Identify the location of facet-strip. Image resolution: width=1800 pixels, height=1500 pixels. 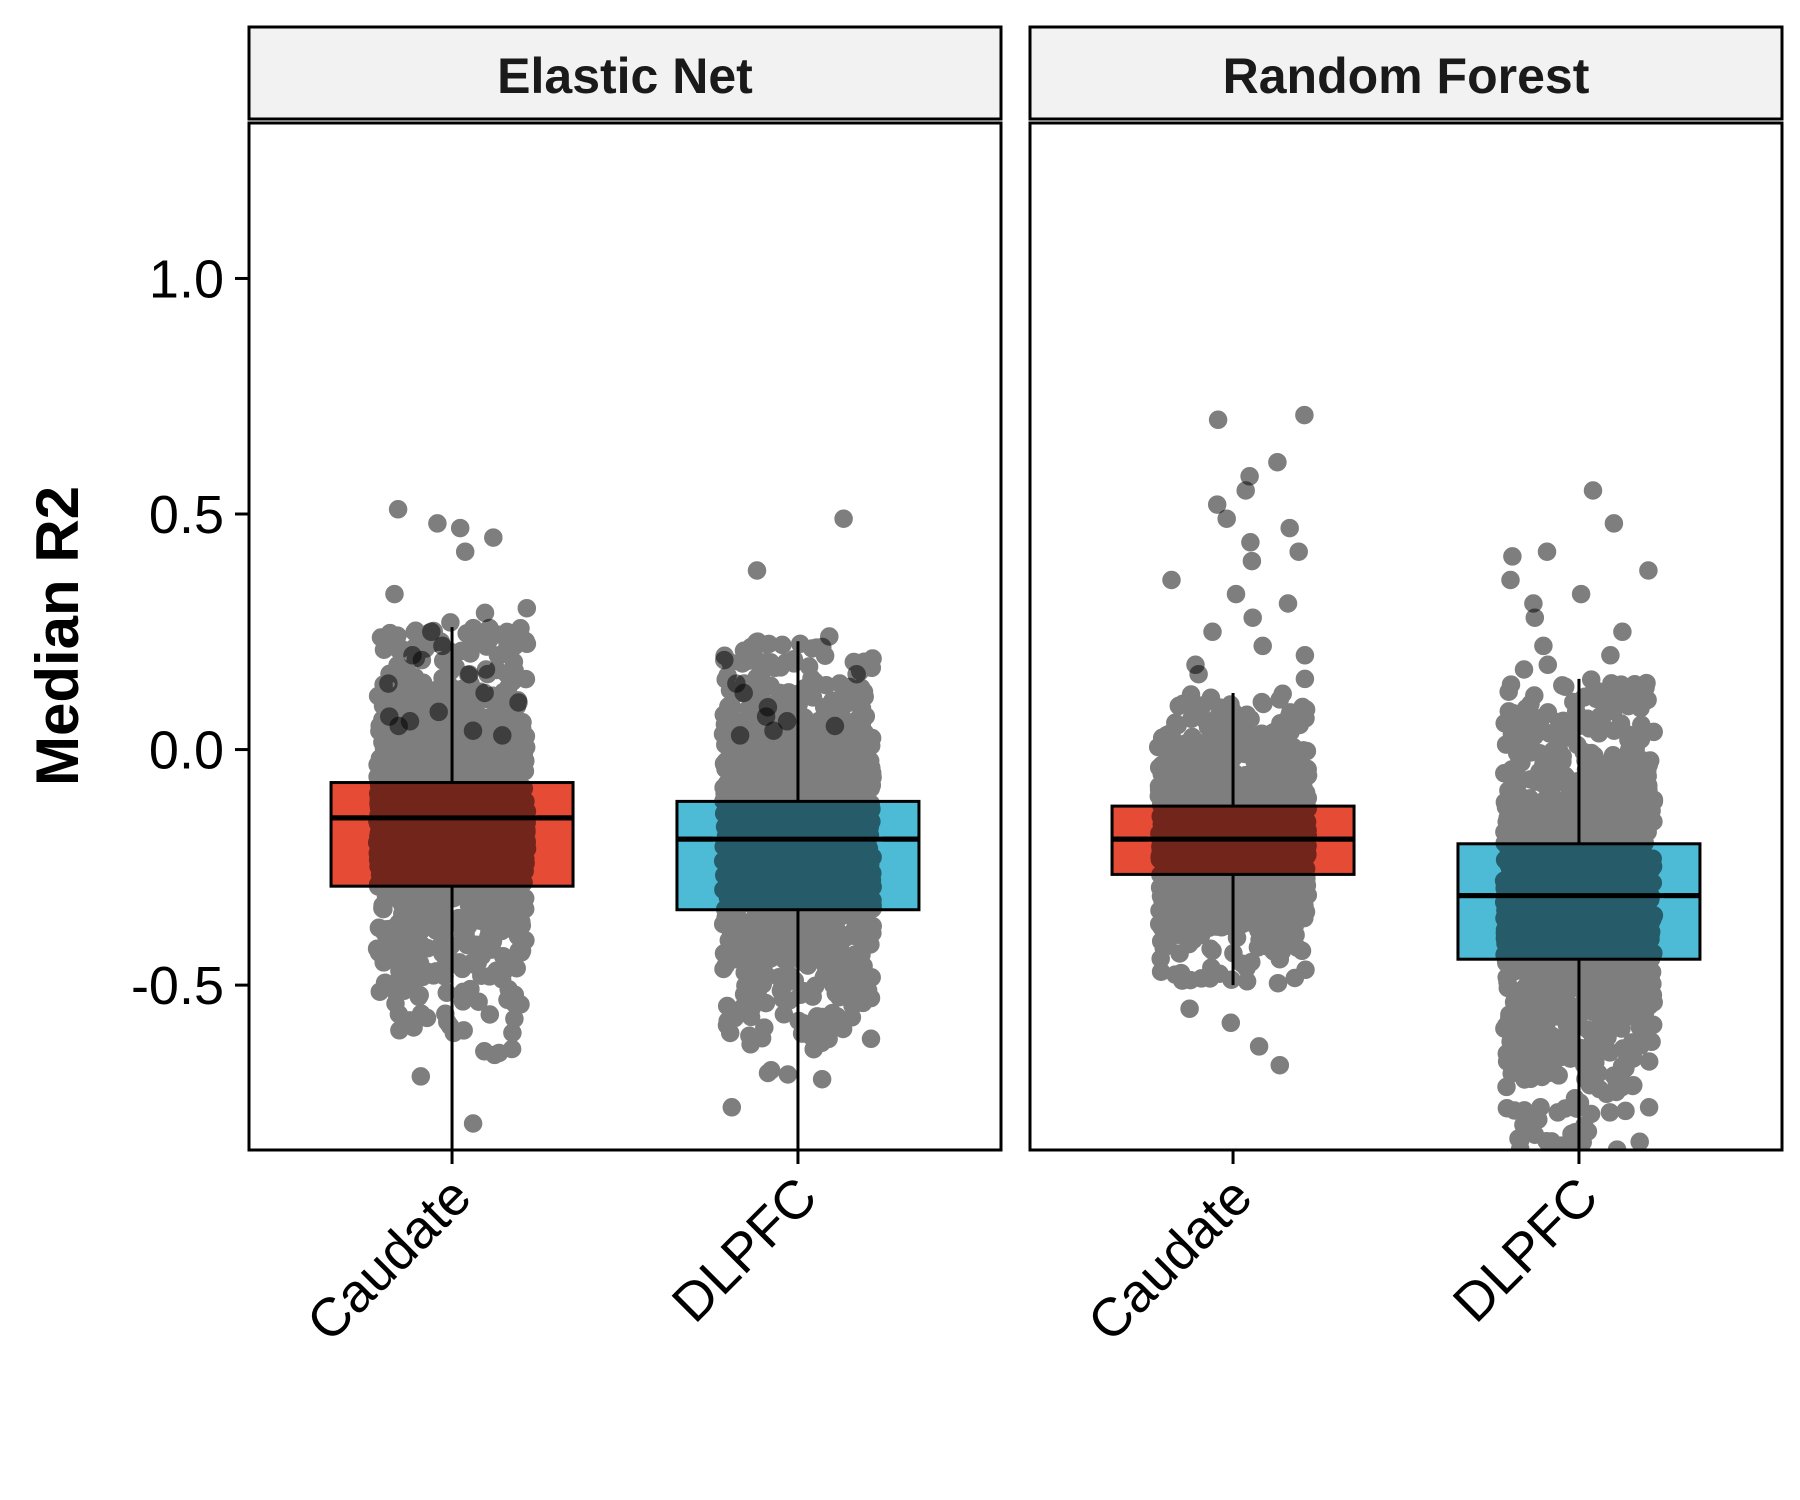
(625, 73).